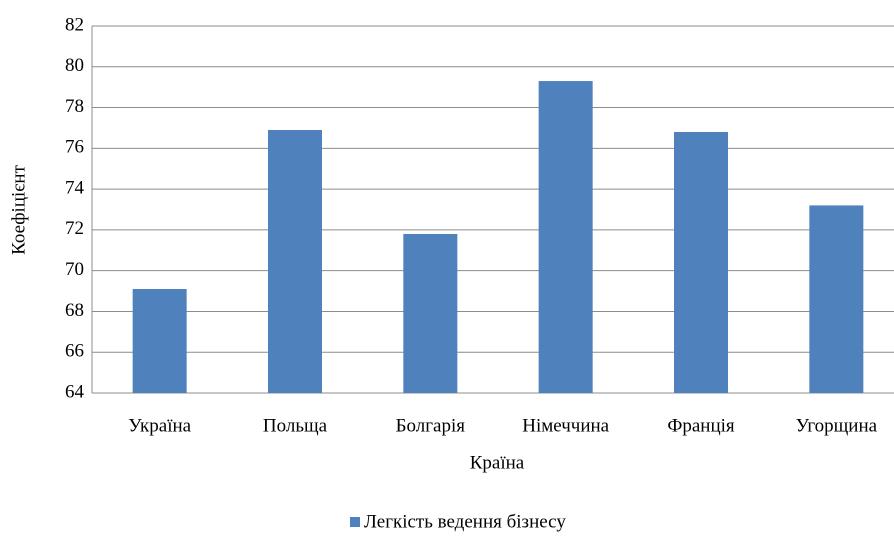 The height and width of the screenshot is (546, 894). What do you see at coordinates (465, 521) in the screenshot?
I see `legend-label: Легкість ведення бізнесу` at bounding box center [465, 521].